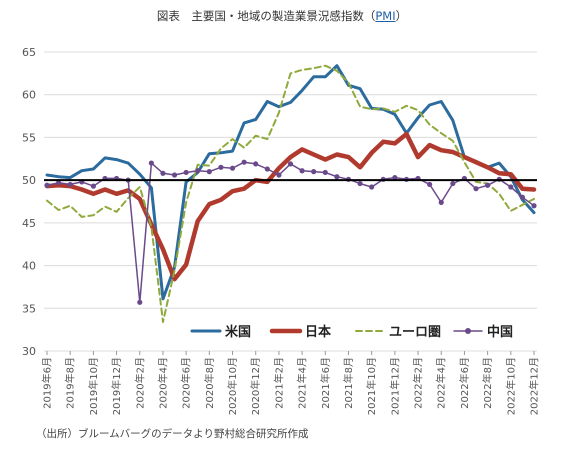 This screenshot has height=457, width=564. Describe the element at coordinates (348, 383) in the screenshot. I see `x-tick-label: 2021年8月` at that location.